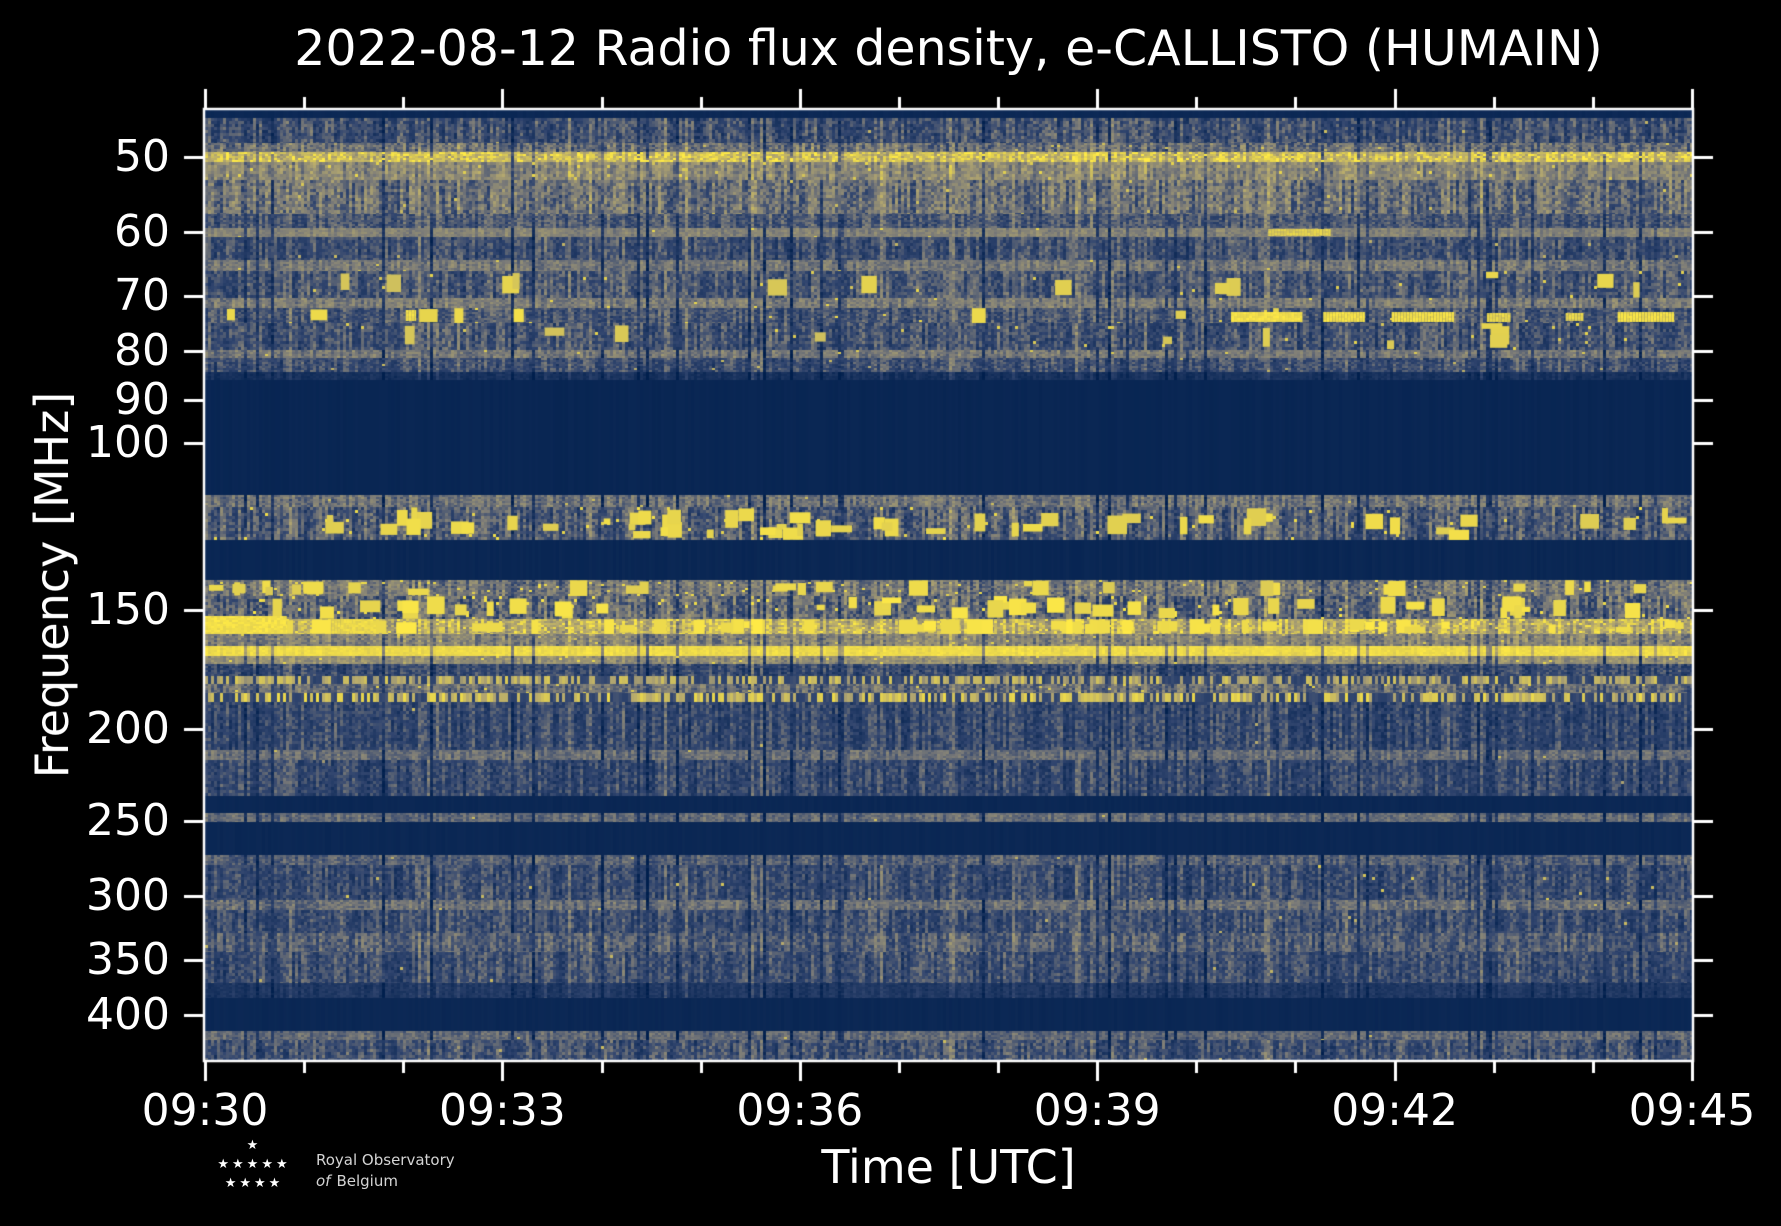 The width and height of the screenshot is (1781, 1226). Describe the element at coordinates (128, 729) in the screenshot. I see `y-tick-label: 200` at that location.